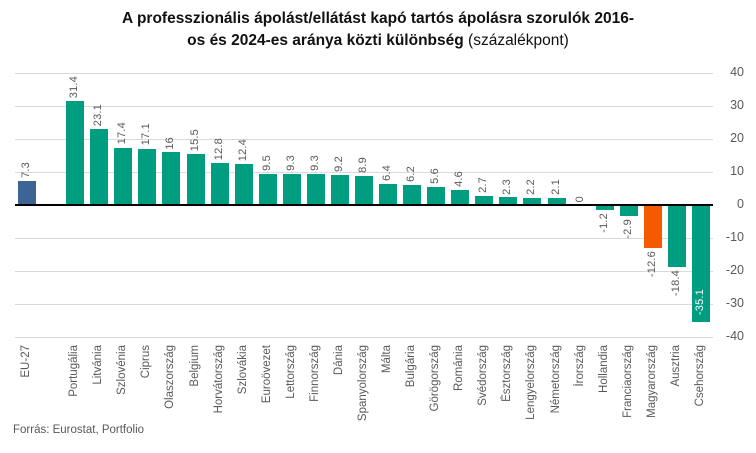 Image resolution: width=756 pixels, height=453 pixels. Describe the element at coordinates (74, 371) in the screenshot. I see `x-axis-label-Portugália: Portugália` at that location.